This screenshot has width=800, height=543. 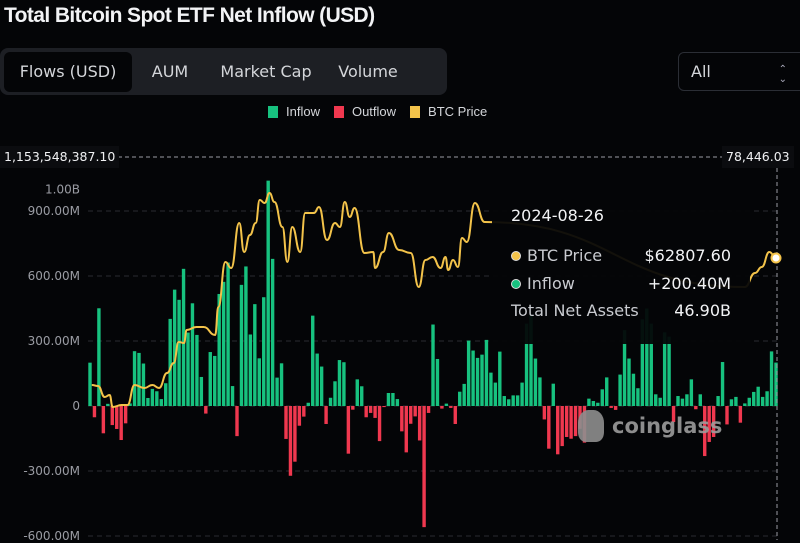 I want to click on range-select: All ⌃ ⌄, so click(x=739, y=71).